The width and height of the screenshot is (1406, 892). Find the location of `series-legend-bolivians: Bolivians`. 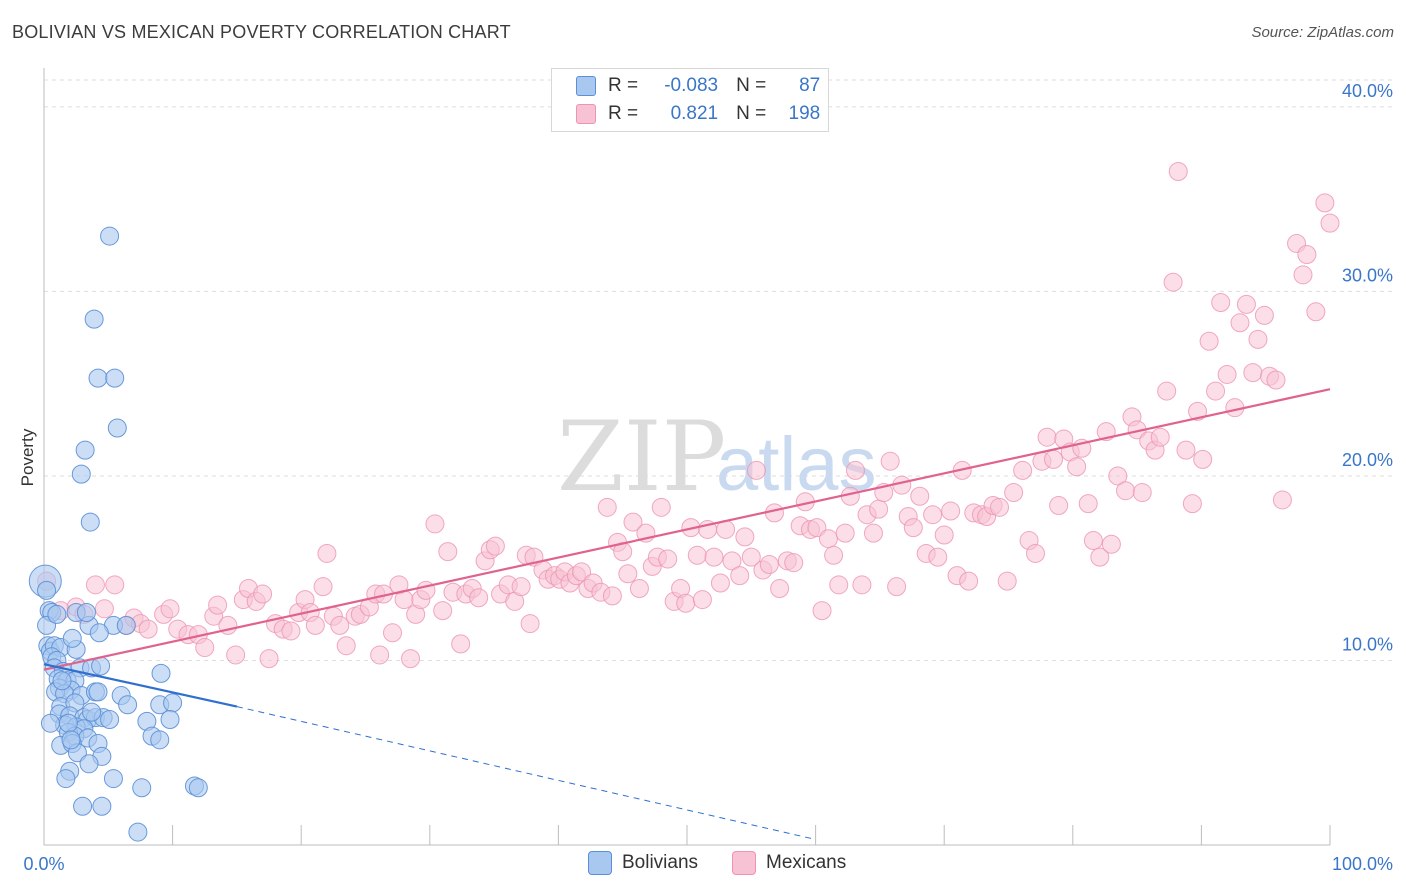

series-legend-bolivians: Bolivians is located at coordinates (643, 863).